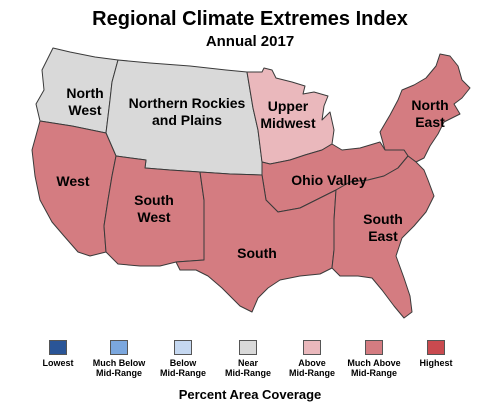 The image size is (500, 410). What do you see at coordinates (247, 363) in the screenshot?
I see `legend-label: Near` at bounding box center [247, 363].